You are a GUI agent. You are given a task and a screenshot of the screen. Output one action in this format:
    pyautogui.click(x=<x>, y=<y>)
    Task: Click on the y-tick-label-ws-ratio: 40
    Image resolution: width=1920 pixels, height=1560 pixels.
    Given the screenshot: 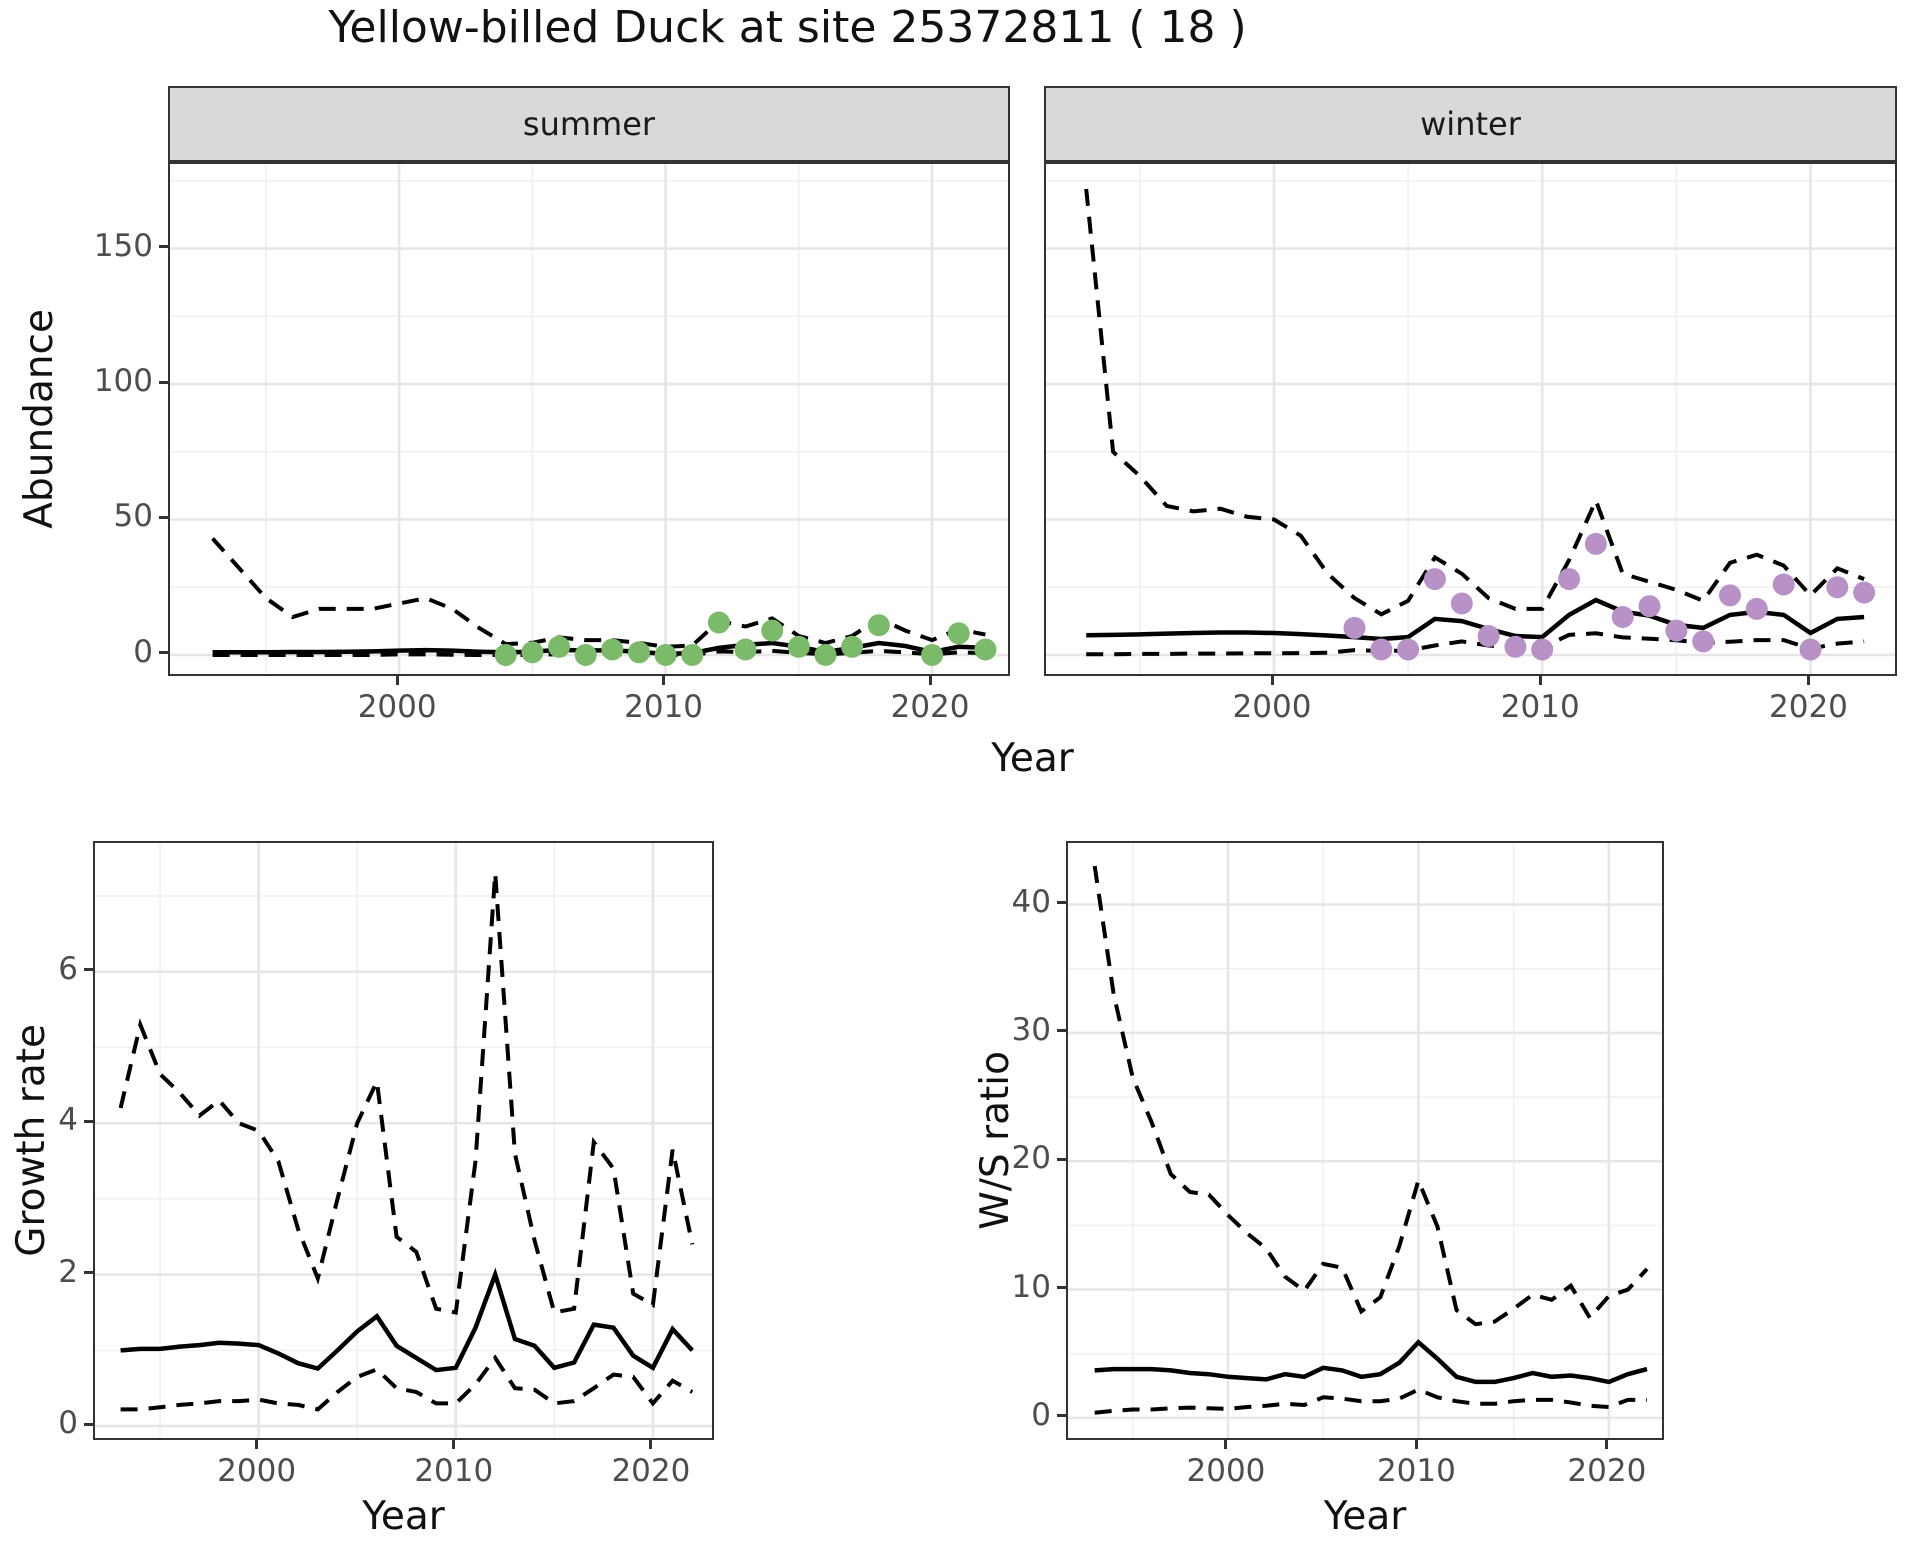 What is the action you would take?
    pyautogui.click(x=1031, y=901)
    